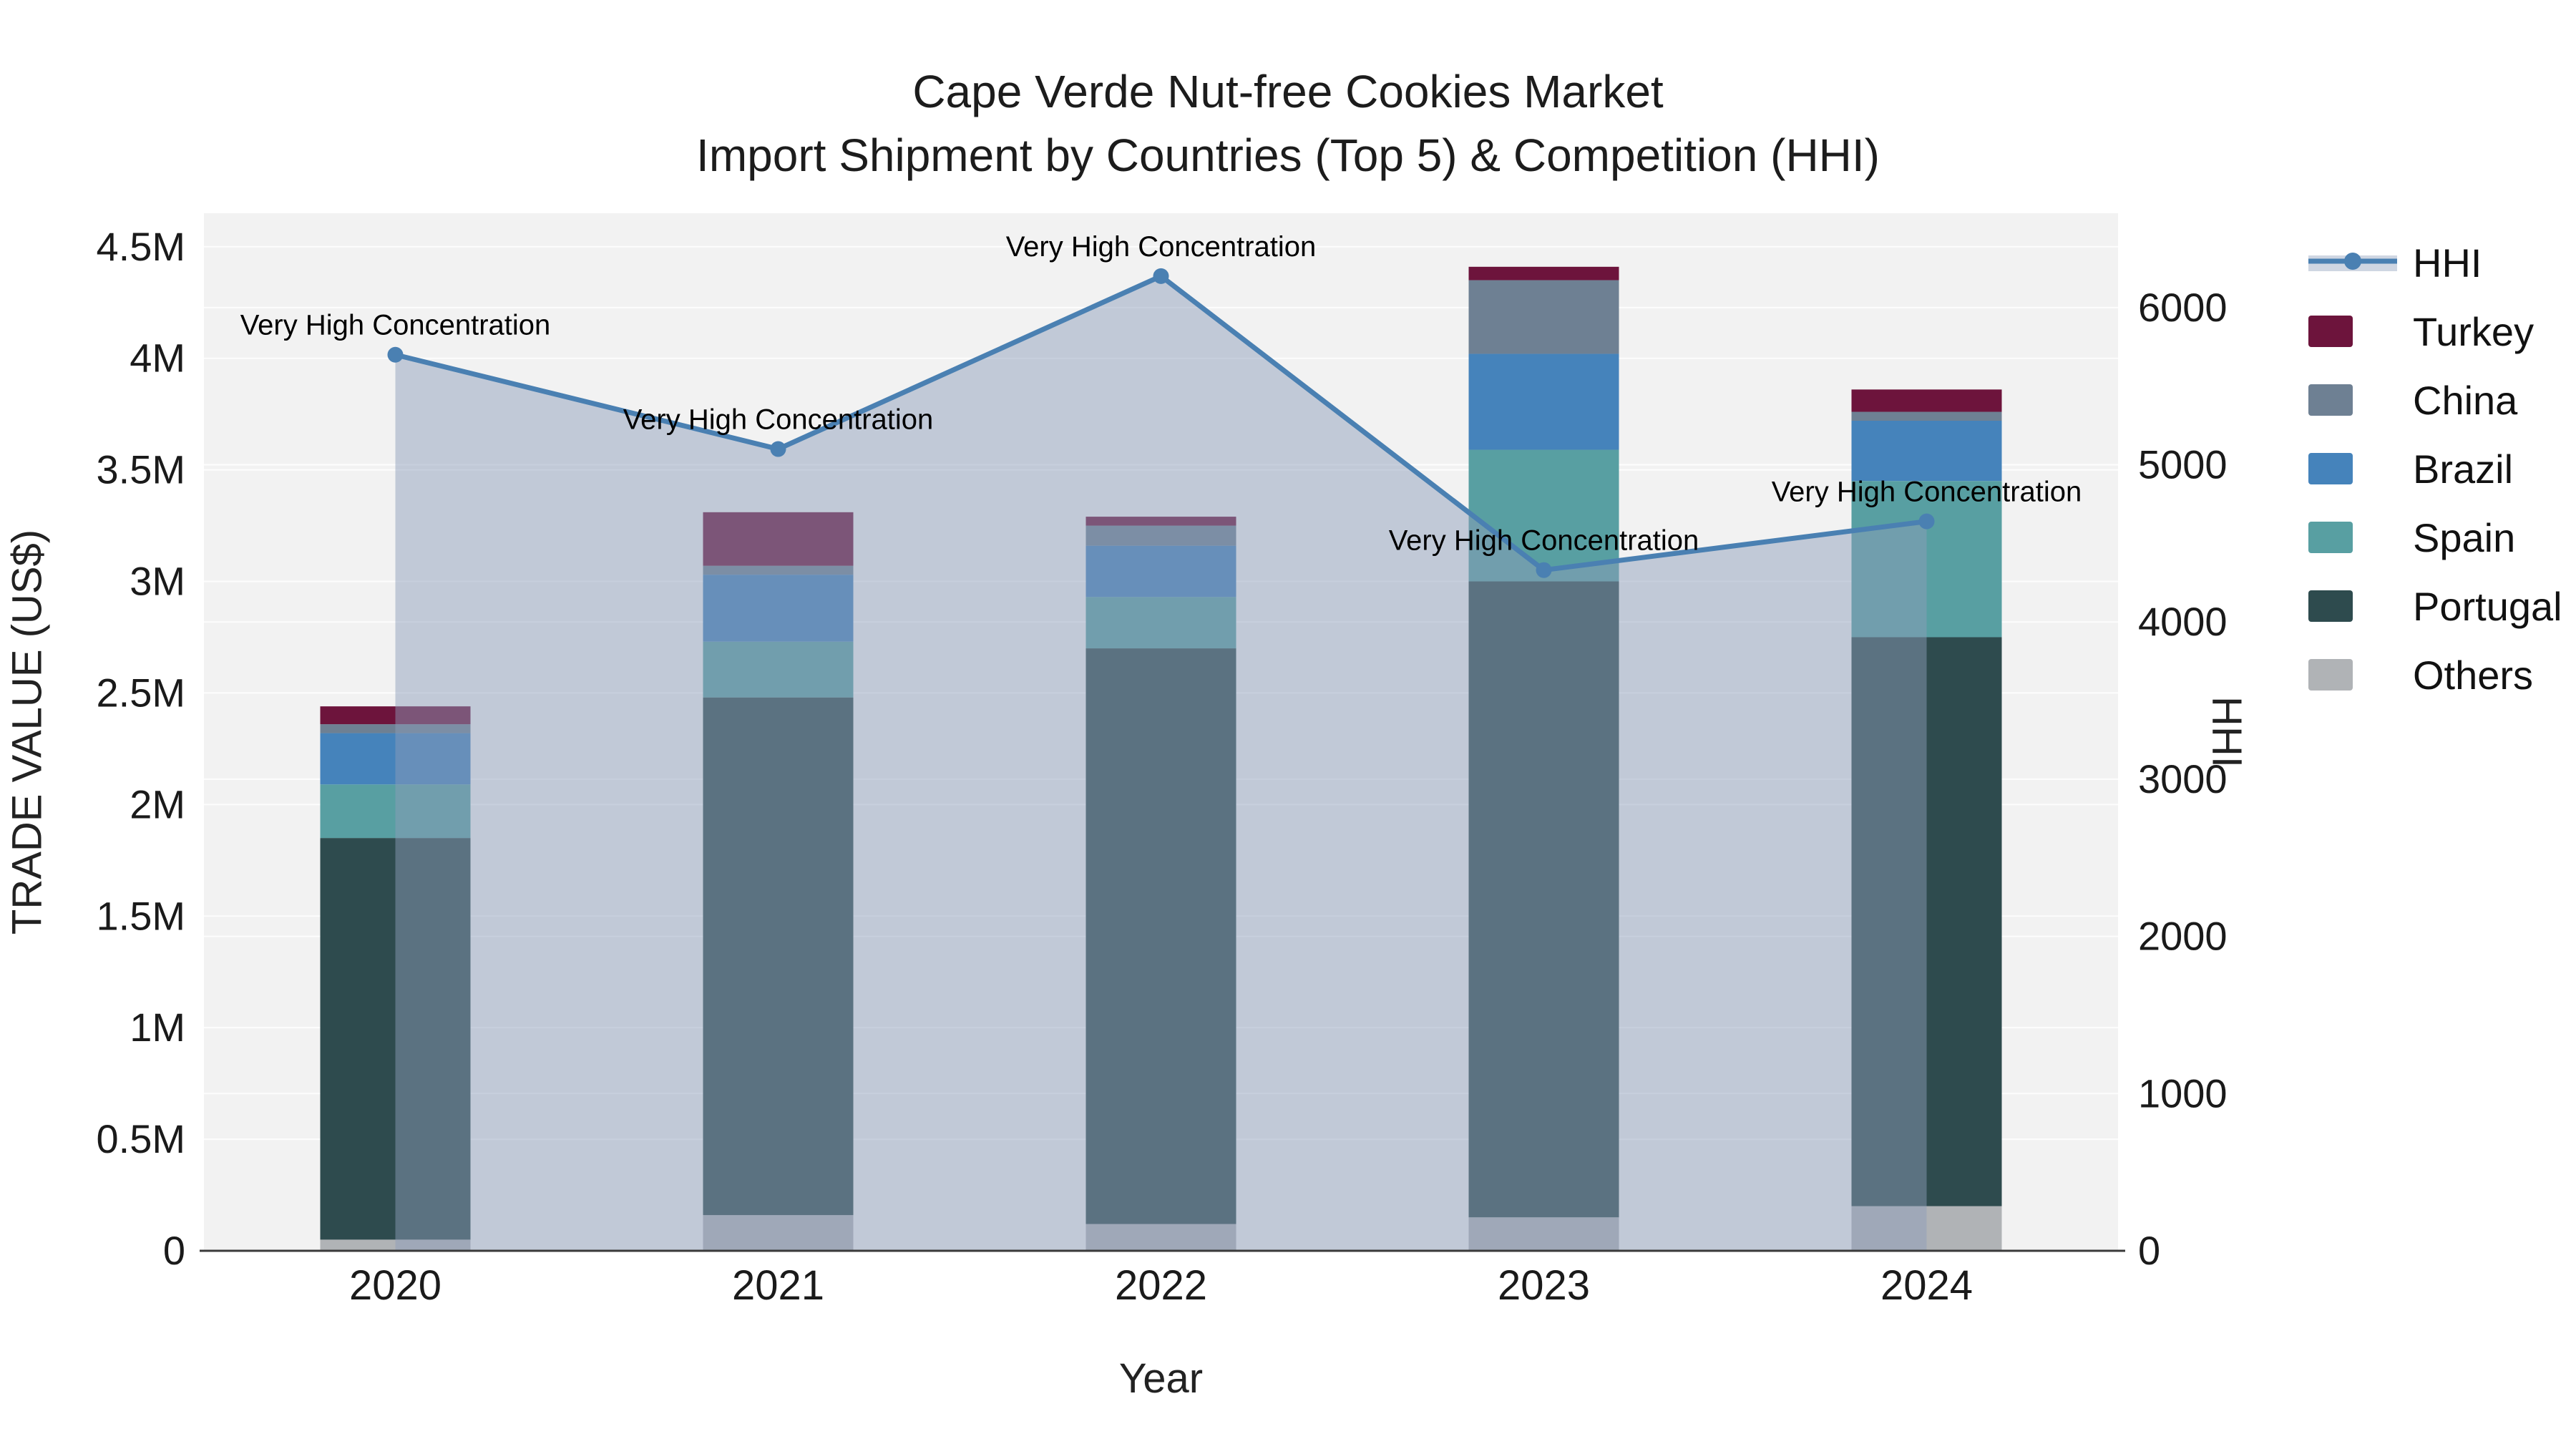  What do you see at coordinates (1160, 571) in the screenshot?
I see `bar-segment-brazil-2022` at bounding box center [1160, 571].